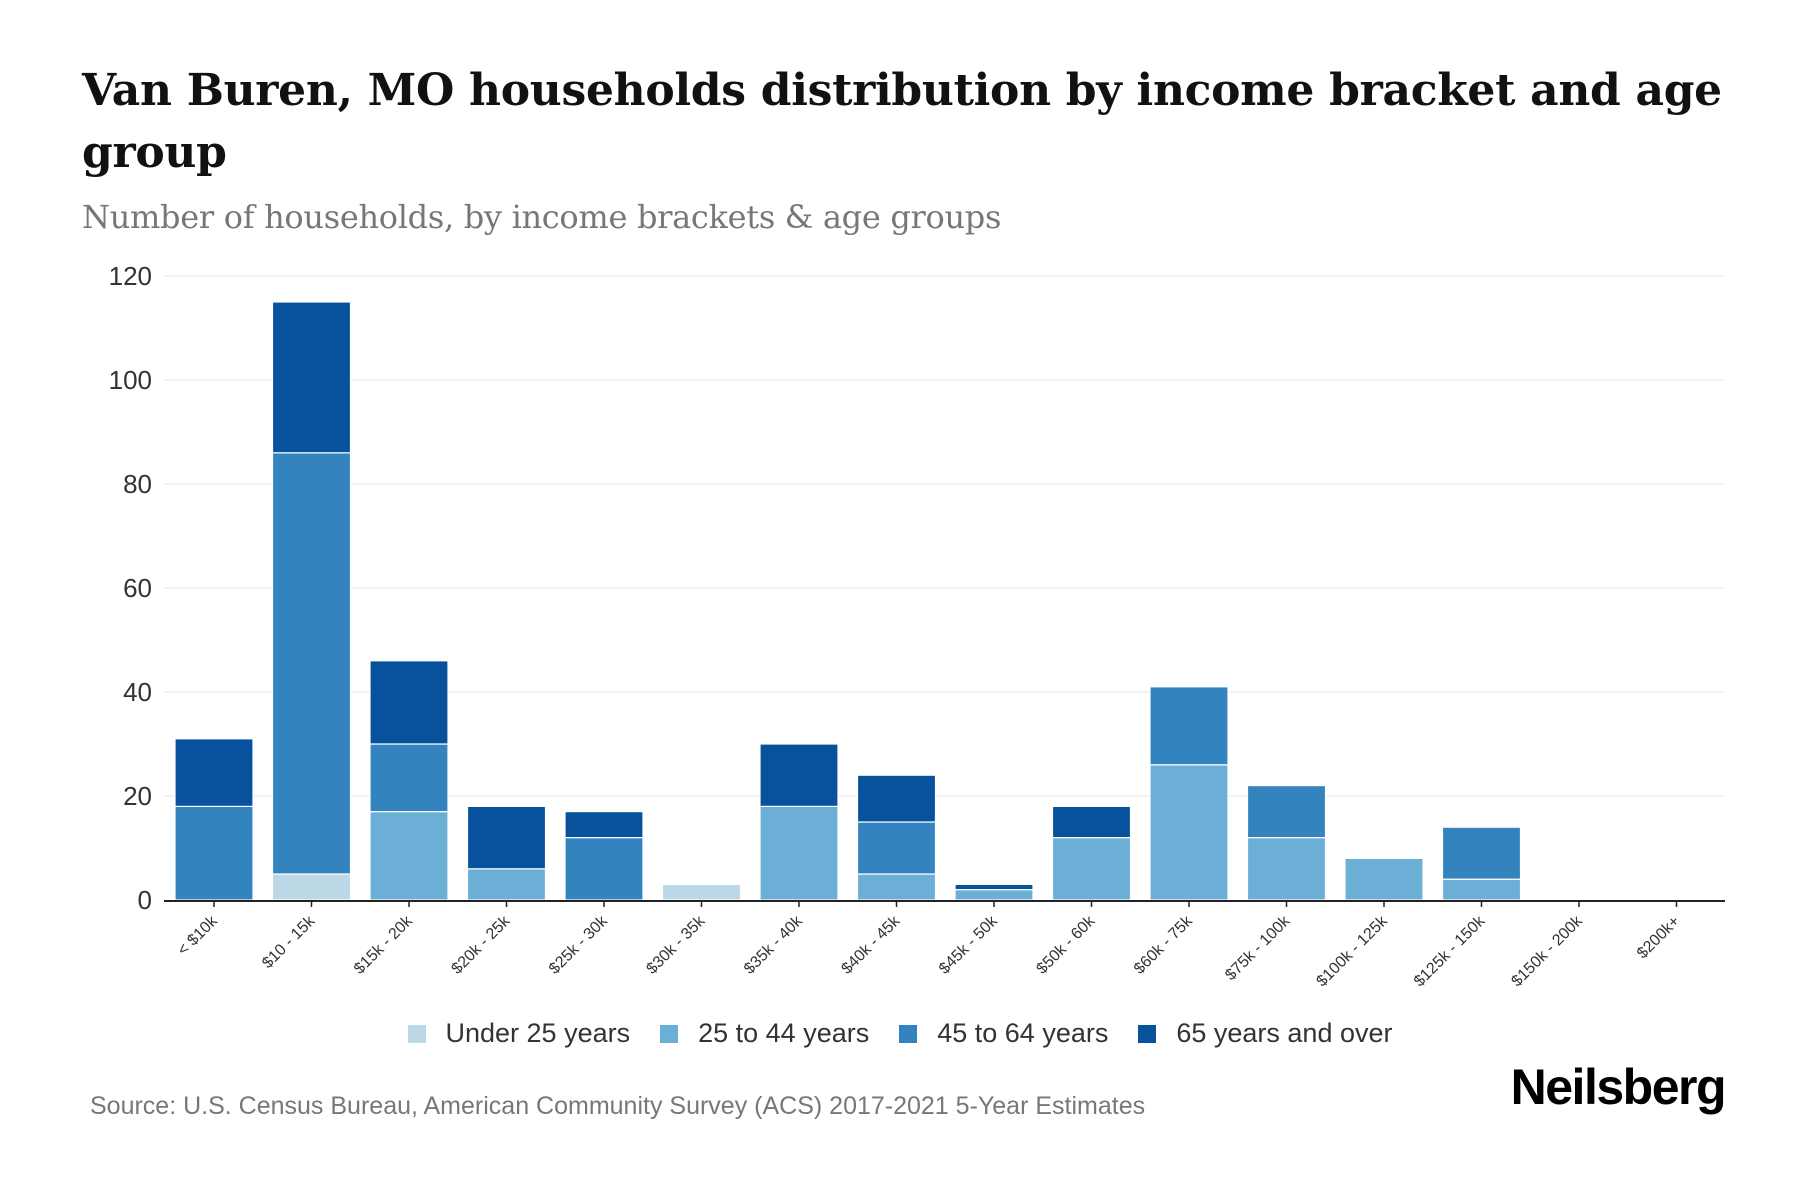  I want to click on legend-item: 25 to 44 years, so click(764, 1033).